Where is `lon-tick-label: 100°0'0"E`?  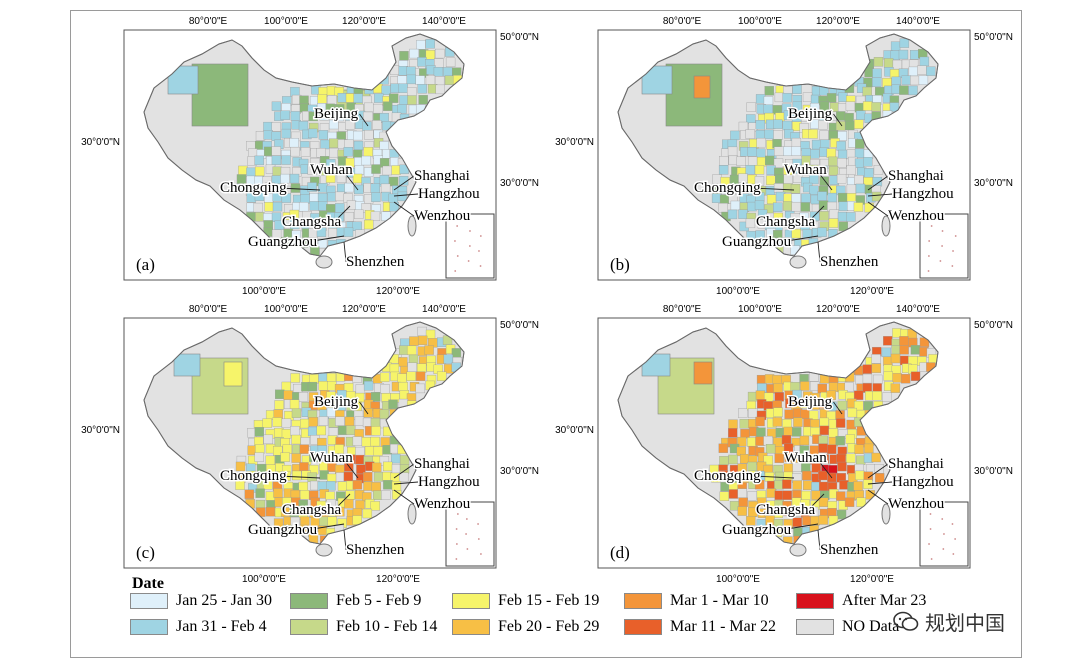 lon-tick-label: 100°0'0"E is located at coordinates (264, 579).